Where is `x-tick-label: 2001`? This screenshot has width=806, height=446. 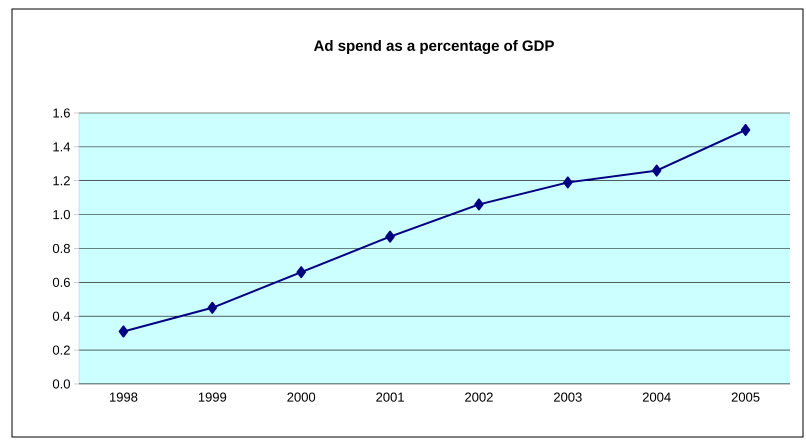
x-tick-label: 2001 is located at coordinates (390, 397).